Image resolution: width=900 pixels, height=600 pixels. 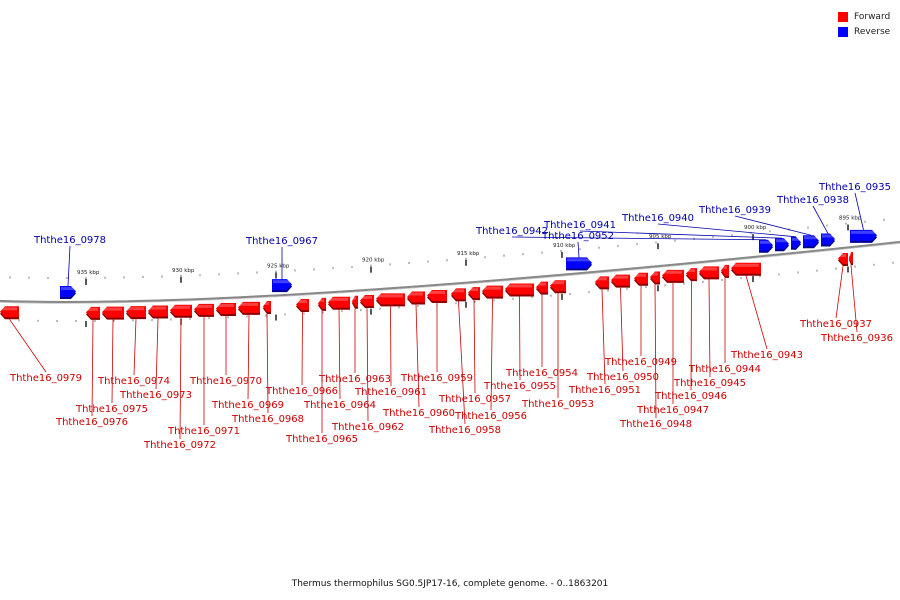 What do you see at coordinates (354, 379) in the screenshot?
I see `gene-label-ththe16-0963: Ththe16_0963` at bounding box center [354, 379].